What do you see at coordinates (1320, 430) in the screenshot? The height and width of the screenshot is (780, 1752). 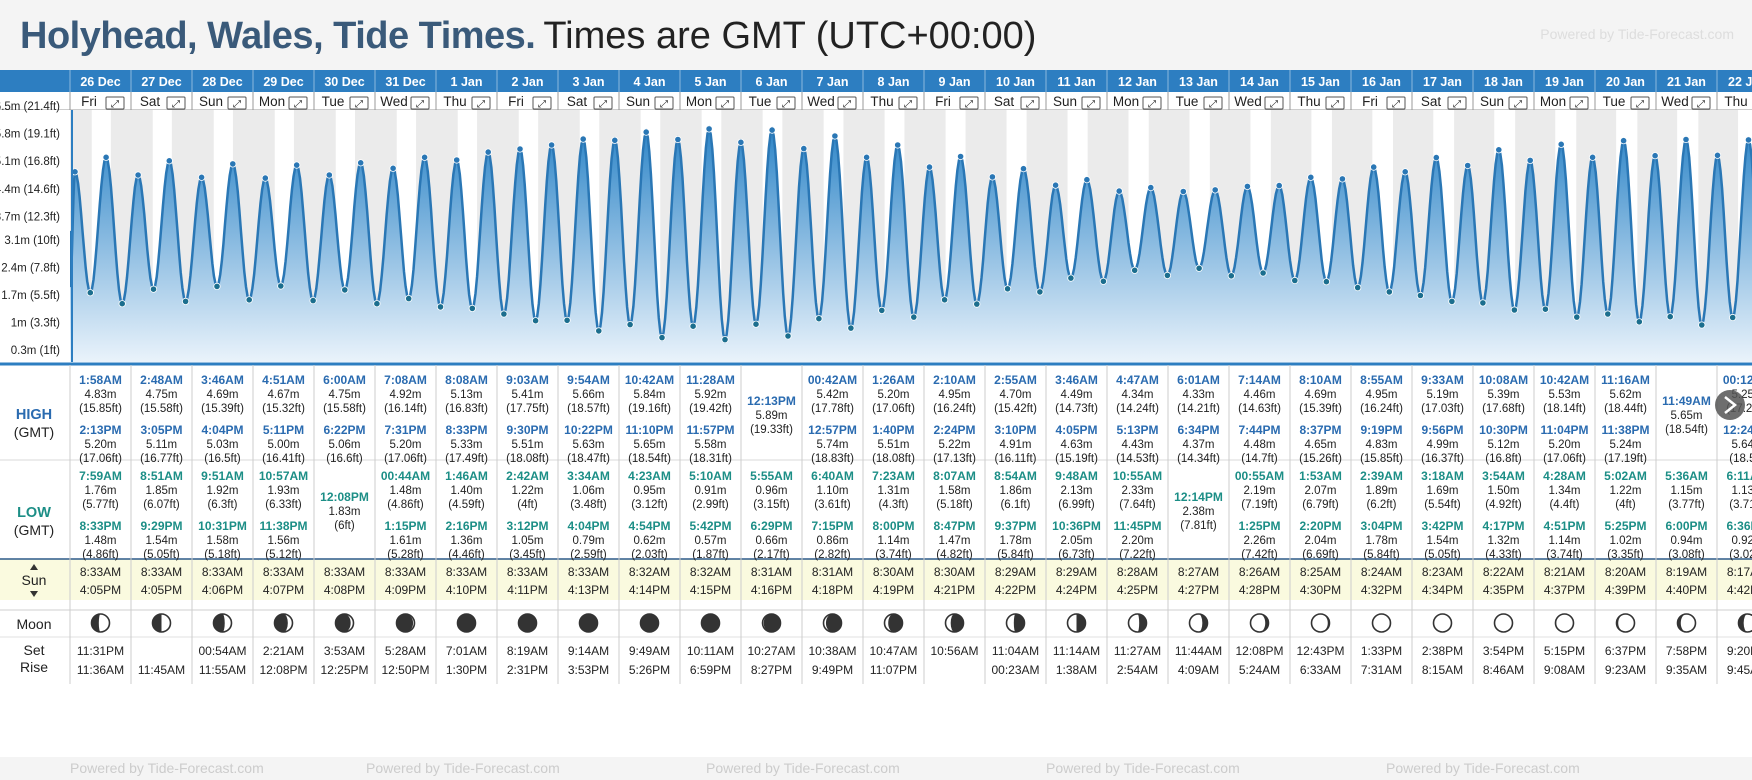 I see `high-time: 8:37PM` at bounding box center [1320, 430].